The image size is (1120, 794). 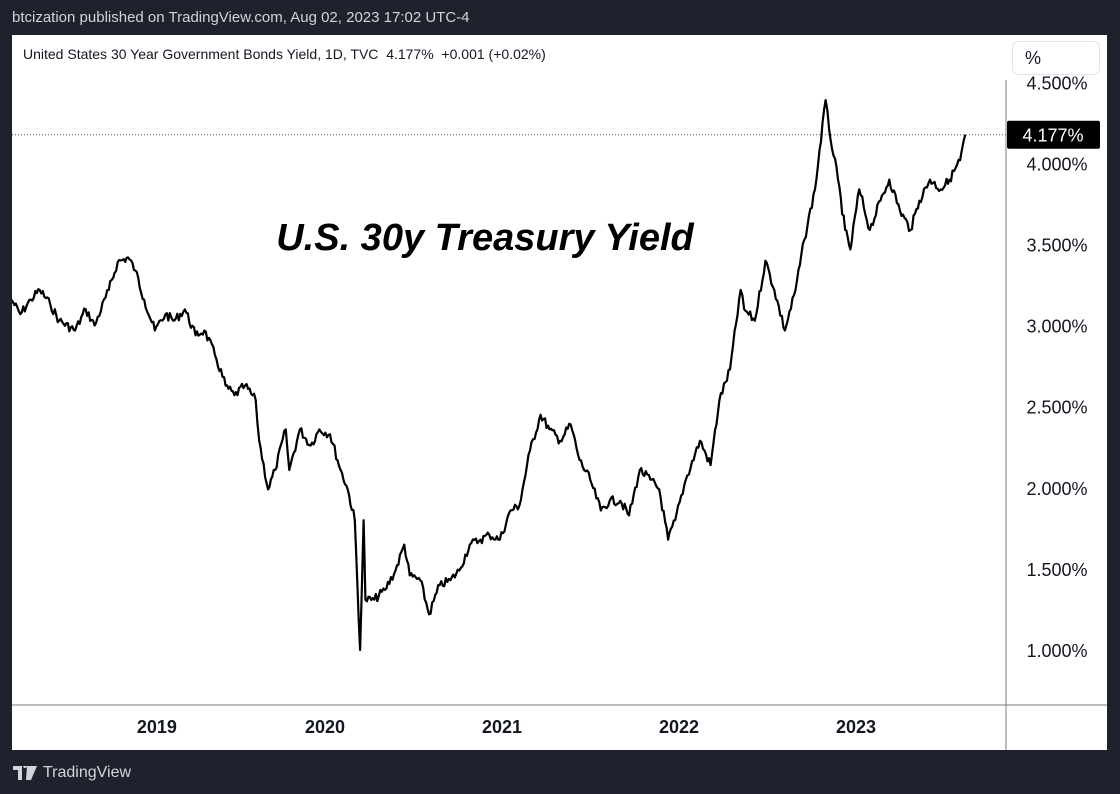 I want to click on y-tick-label: 3.000%, so click(x=1056, y=327).